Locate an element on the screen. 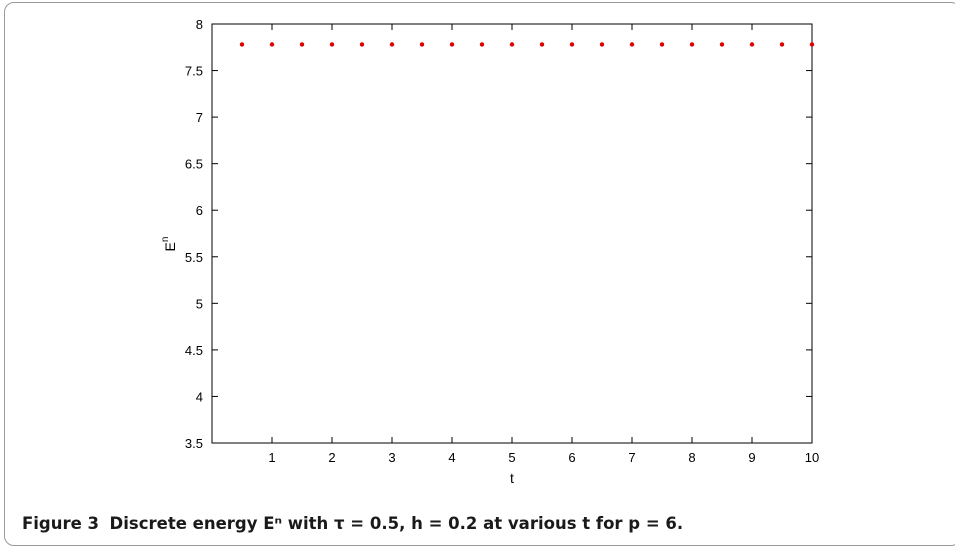  svg-text: En is located at coordinates (169, 244).